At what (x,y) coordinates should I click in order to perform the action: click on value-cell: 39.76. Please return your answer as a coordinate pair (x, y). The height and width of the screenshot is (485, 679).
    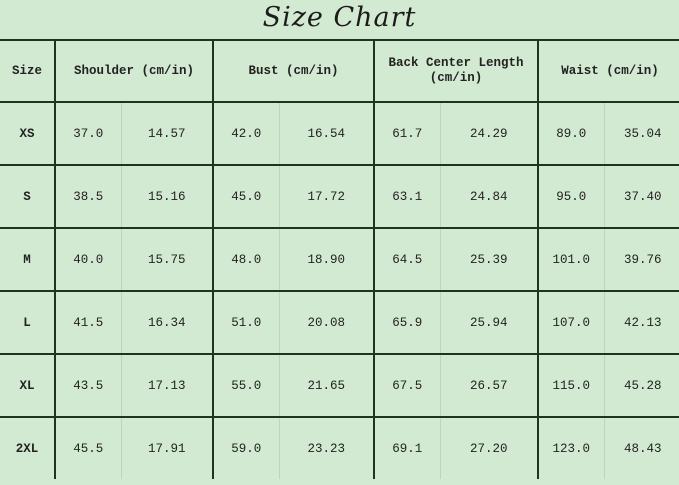
    Looking at the image, I should click on (641, 259).